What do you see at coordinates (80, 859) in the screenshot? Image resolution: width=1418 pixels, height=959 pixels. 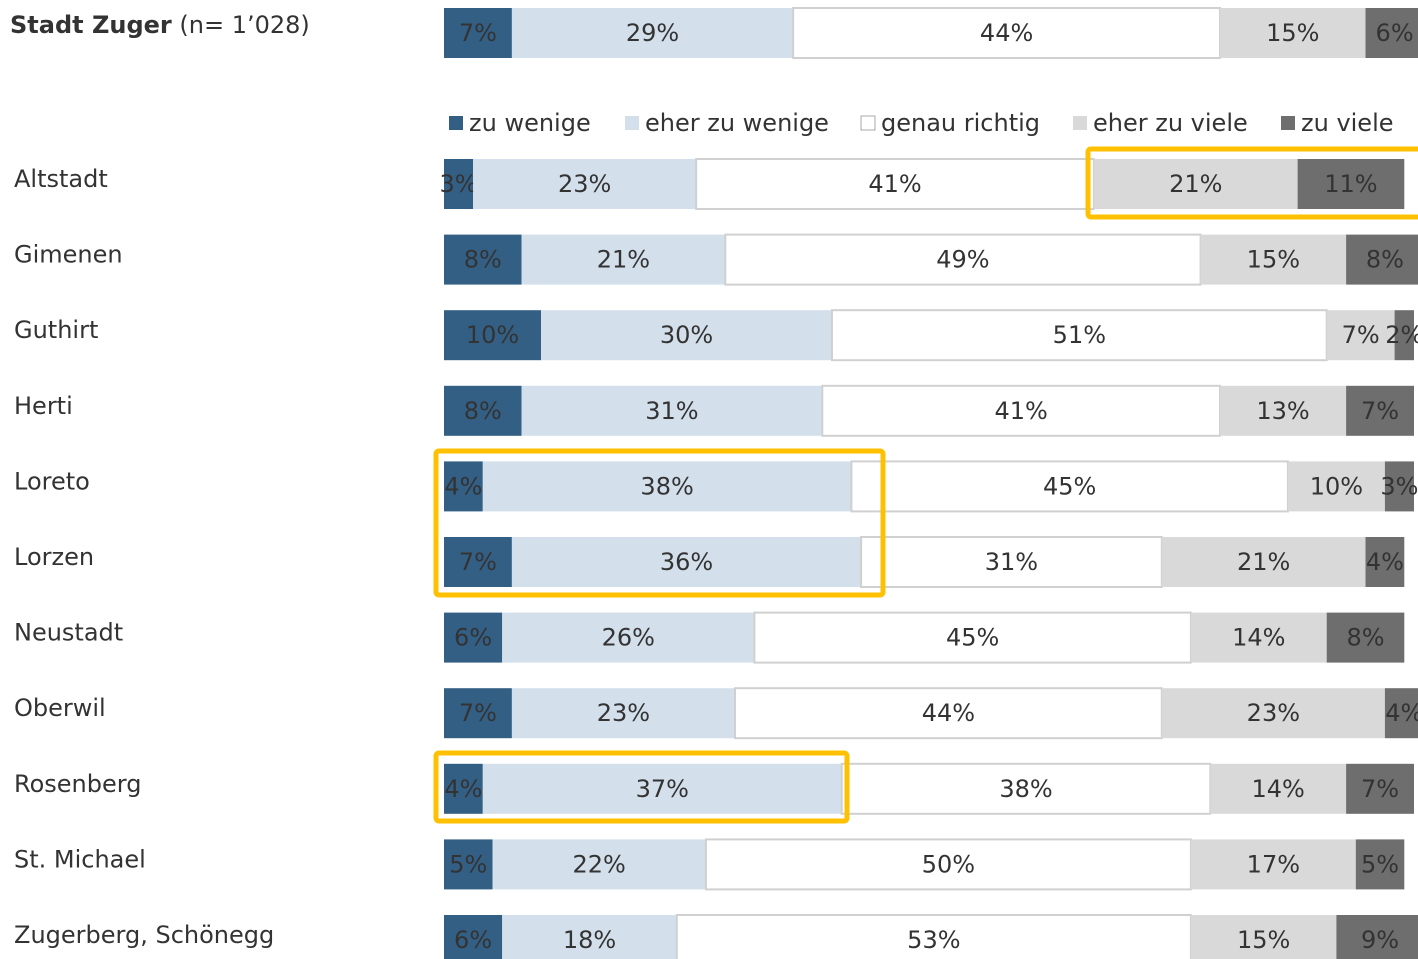 I see `category-label: St. Michael` at bounding box center [80, 859].